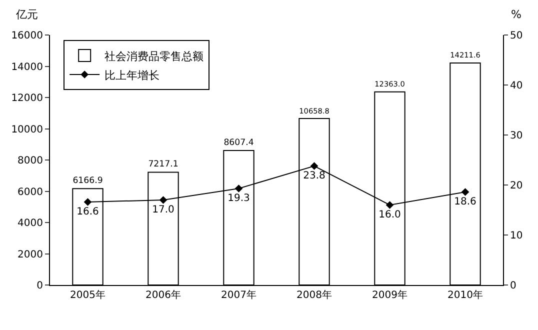 This screenshot has width=538, height=330. I want to click on legend-label: 比上年增长, so click(132, 75).